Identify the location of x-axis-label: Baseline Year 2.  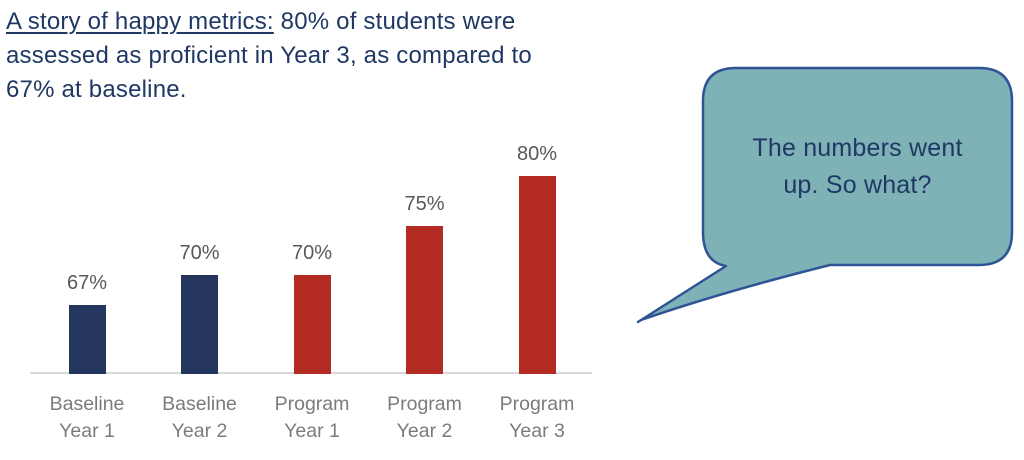
(199, 417).